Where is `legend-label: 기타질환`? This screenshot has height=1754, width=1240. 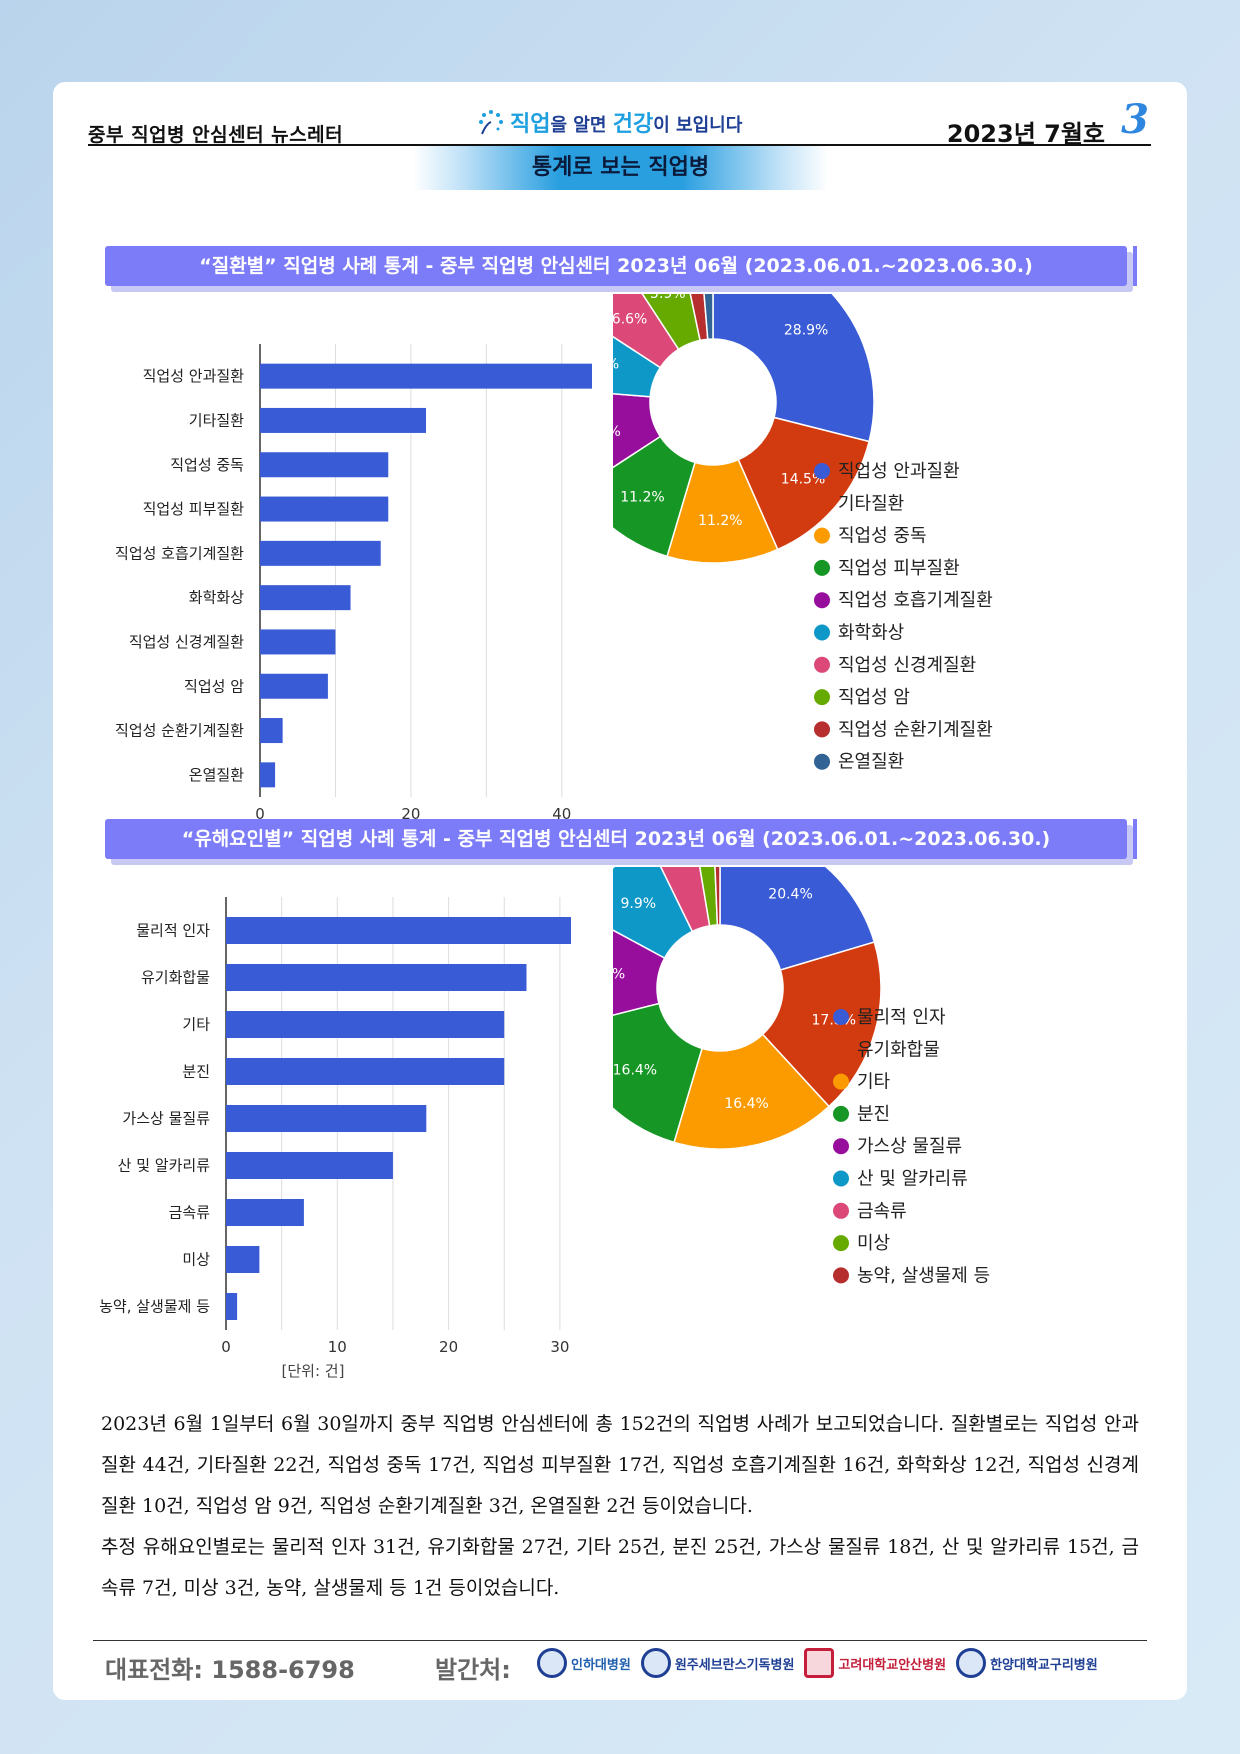
legend-label: 기타질환 is located at coordinates (871, 503).